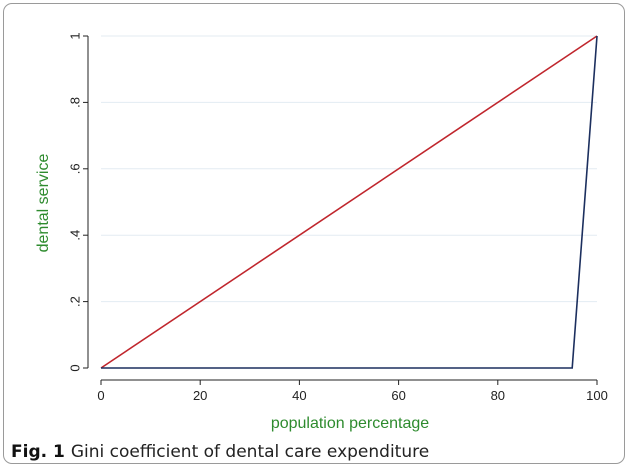 The image size is (630, 469). What do you see at coordinates (75, 168) in the screenshot?
I see `y-tick-label: .6` at bounding box center [75, 168].